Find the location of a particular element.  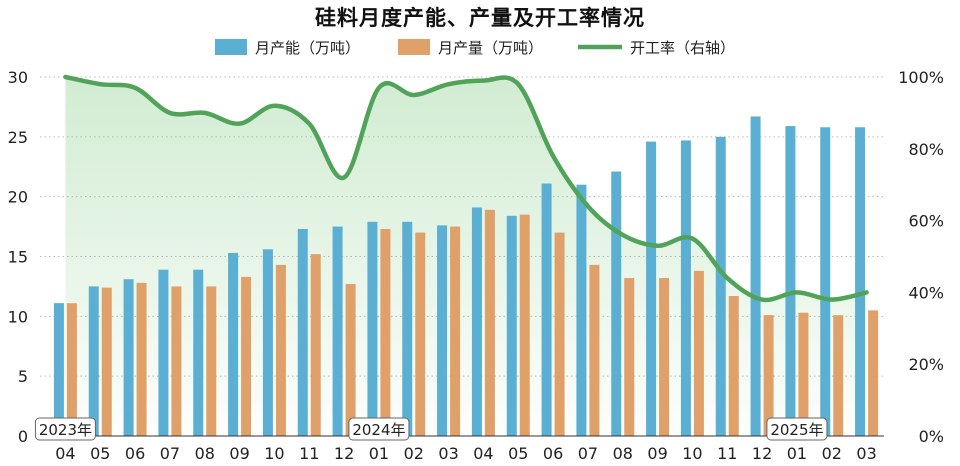

y-right-tick-label: 40% is located at coordinates (926, 292).